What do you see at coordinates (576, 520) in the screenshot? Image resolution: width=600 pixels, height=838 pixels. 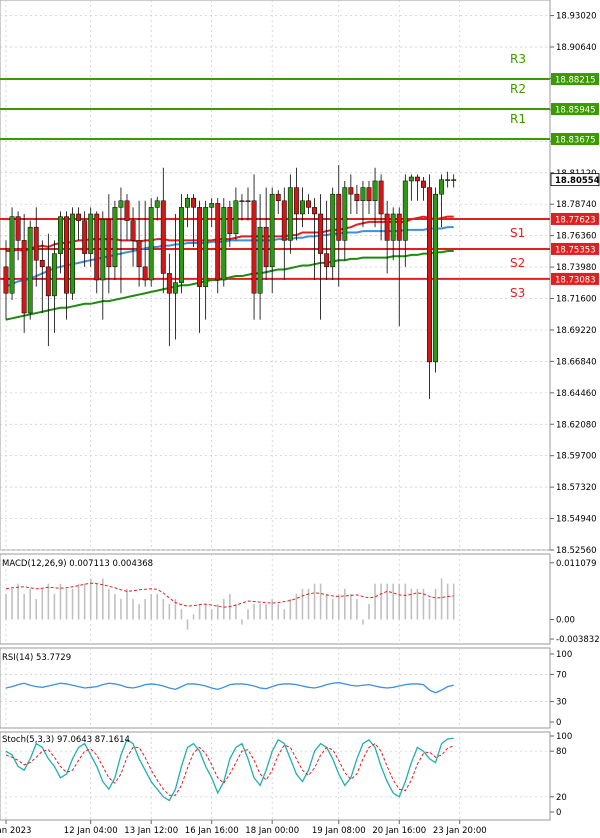 I see `y-tick-label: 18.54940` at bounding box center [576, 520].